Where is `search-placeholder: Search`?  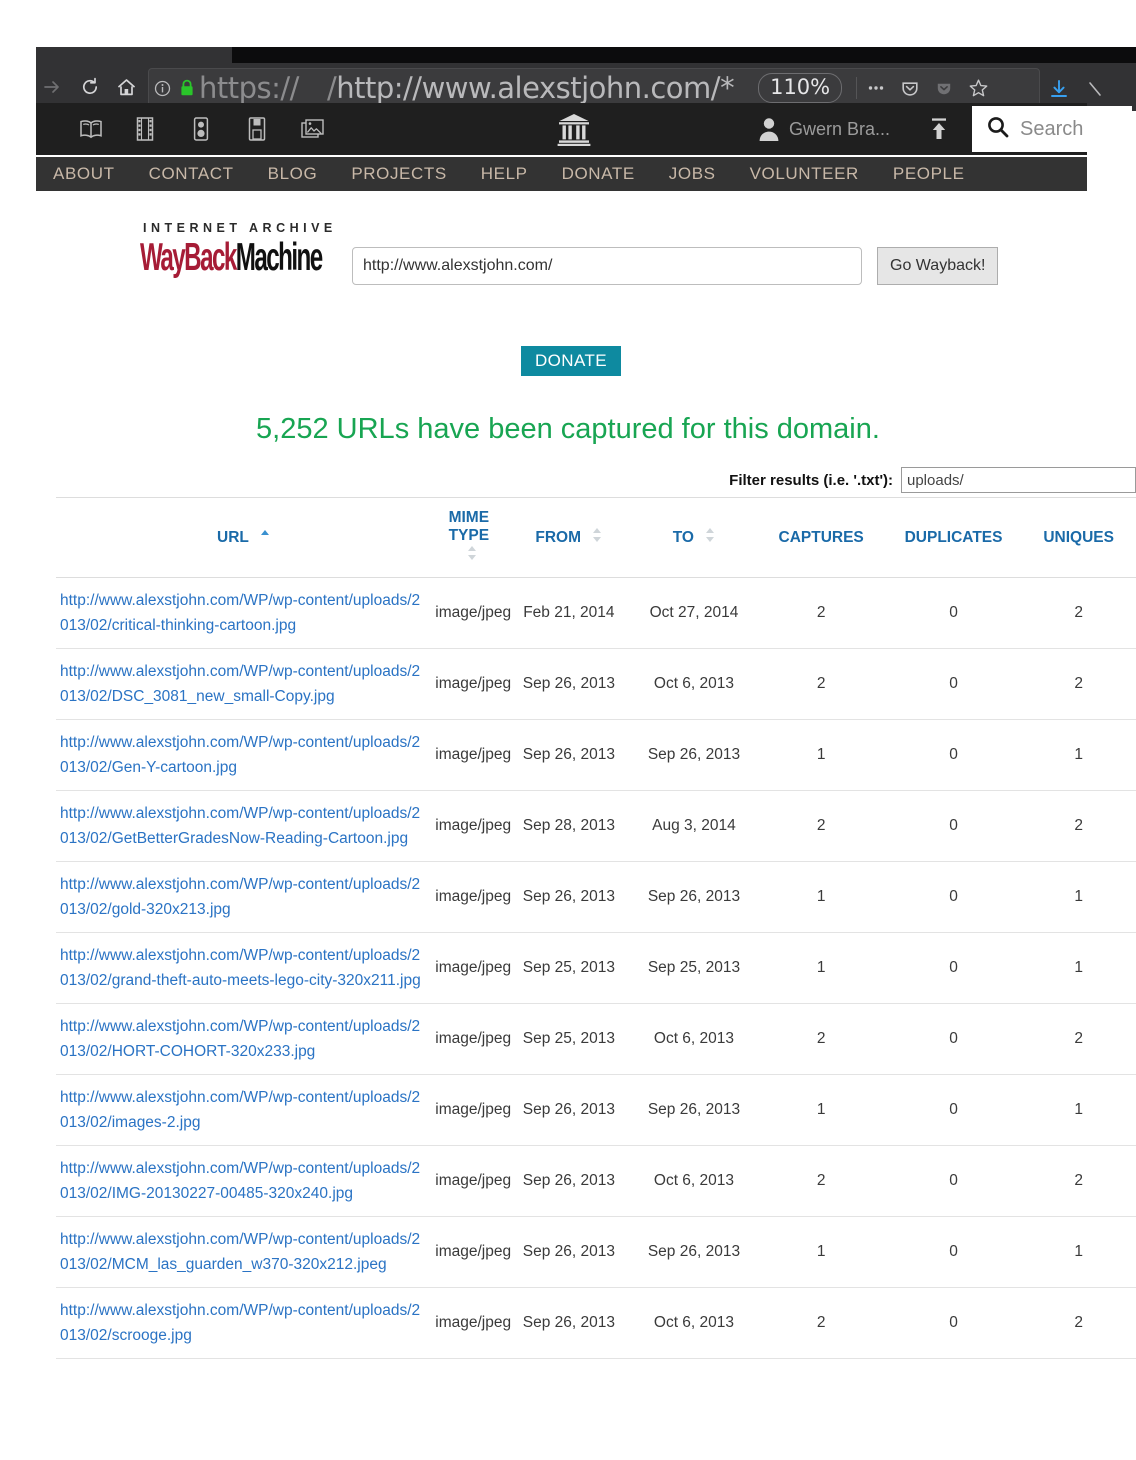
search-placeholder: Search is located at coordinates (1052, 128).